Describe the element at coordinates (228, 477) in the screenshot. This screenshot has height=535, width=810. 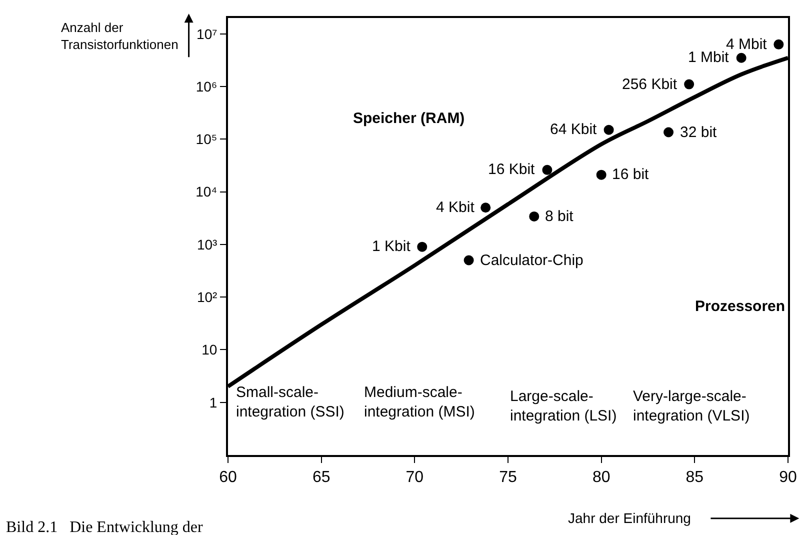
I see `x-tick-label: 60` at that location.